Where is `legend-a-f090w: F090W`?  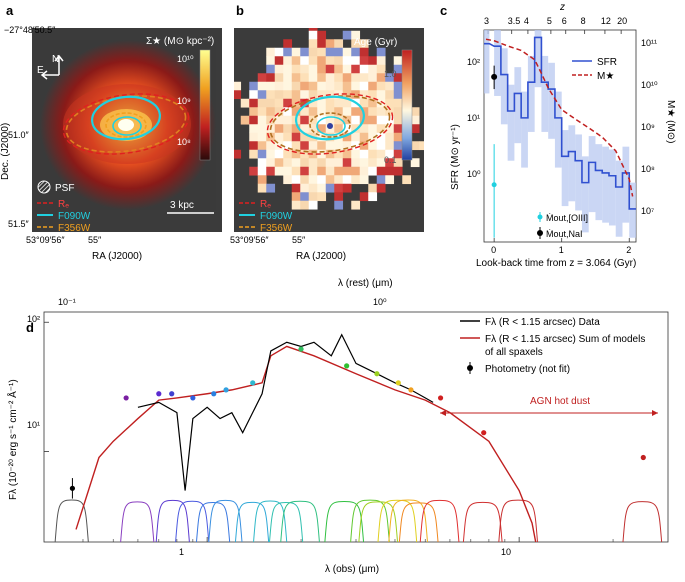 legend-a-f090w: F090W is located at coordinates (74, 216).